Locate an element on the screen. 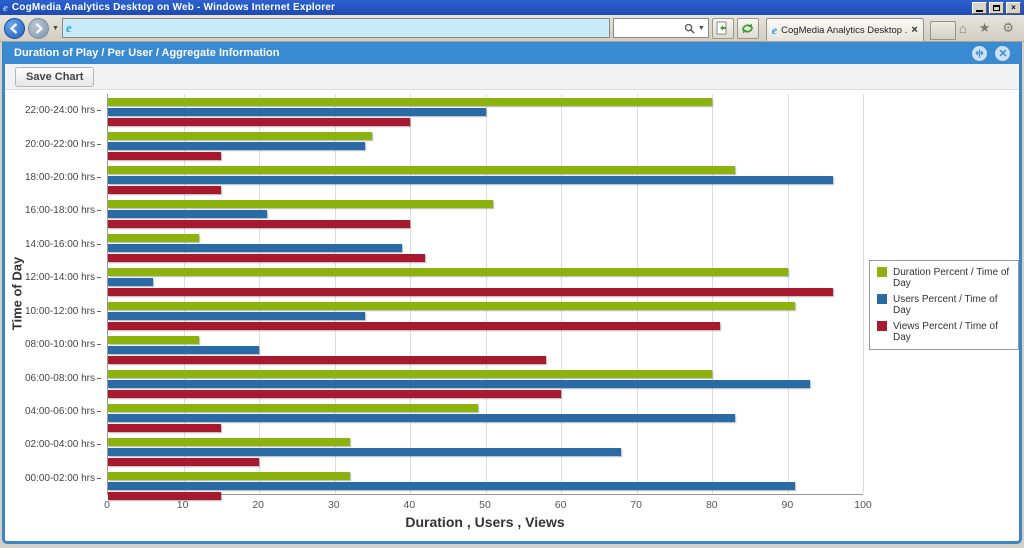 The width and height of the screenshot is (1024, 548). search-dropdown-icon: ▼ is located at coordinates (701, 28).